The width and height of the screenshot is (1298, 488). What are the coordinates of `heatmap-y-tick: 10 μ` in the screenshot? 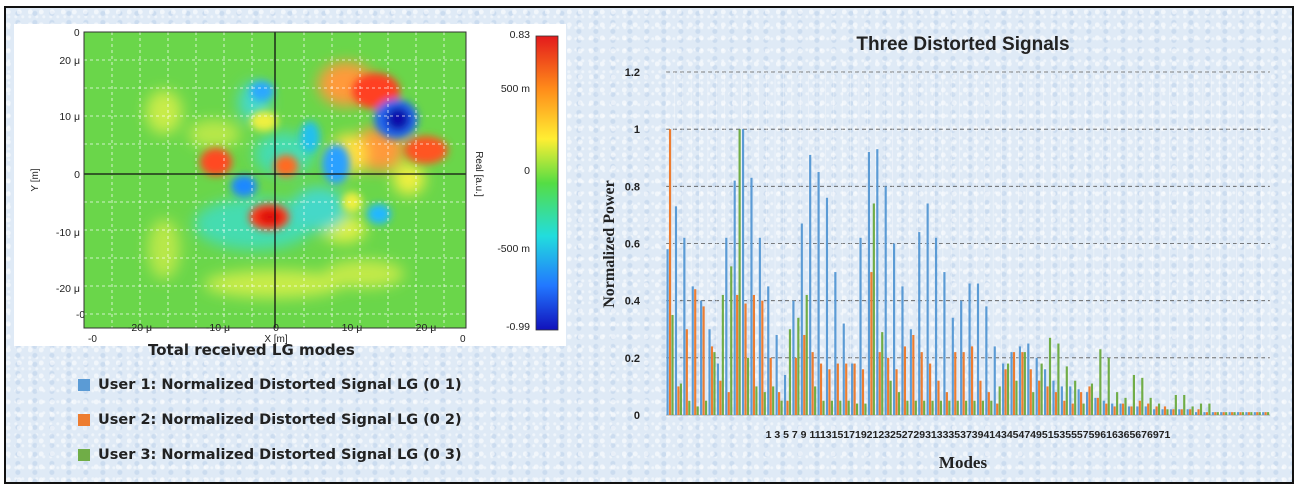 It's located at (69, 117).